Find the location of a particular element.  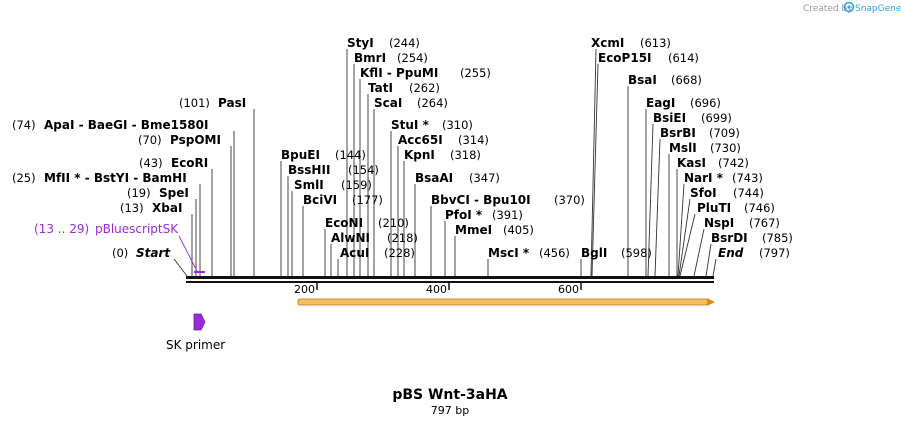

site-pos-bbvci-bpu10i: (370) is located at coordinates (569, 200).